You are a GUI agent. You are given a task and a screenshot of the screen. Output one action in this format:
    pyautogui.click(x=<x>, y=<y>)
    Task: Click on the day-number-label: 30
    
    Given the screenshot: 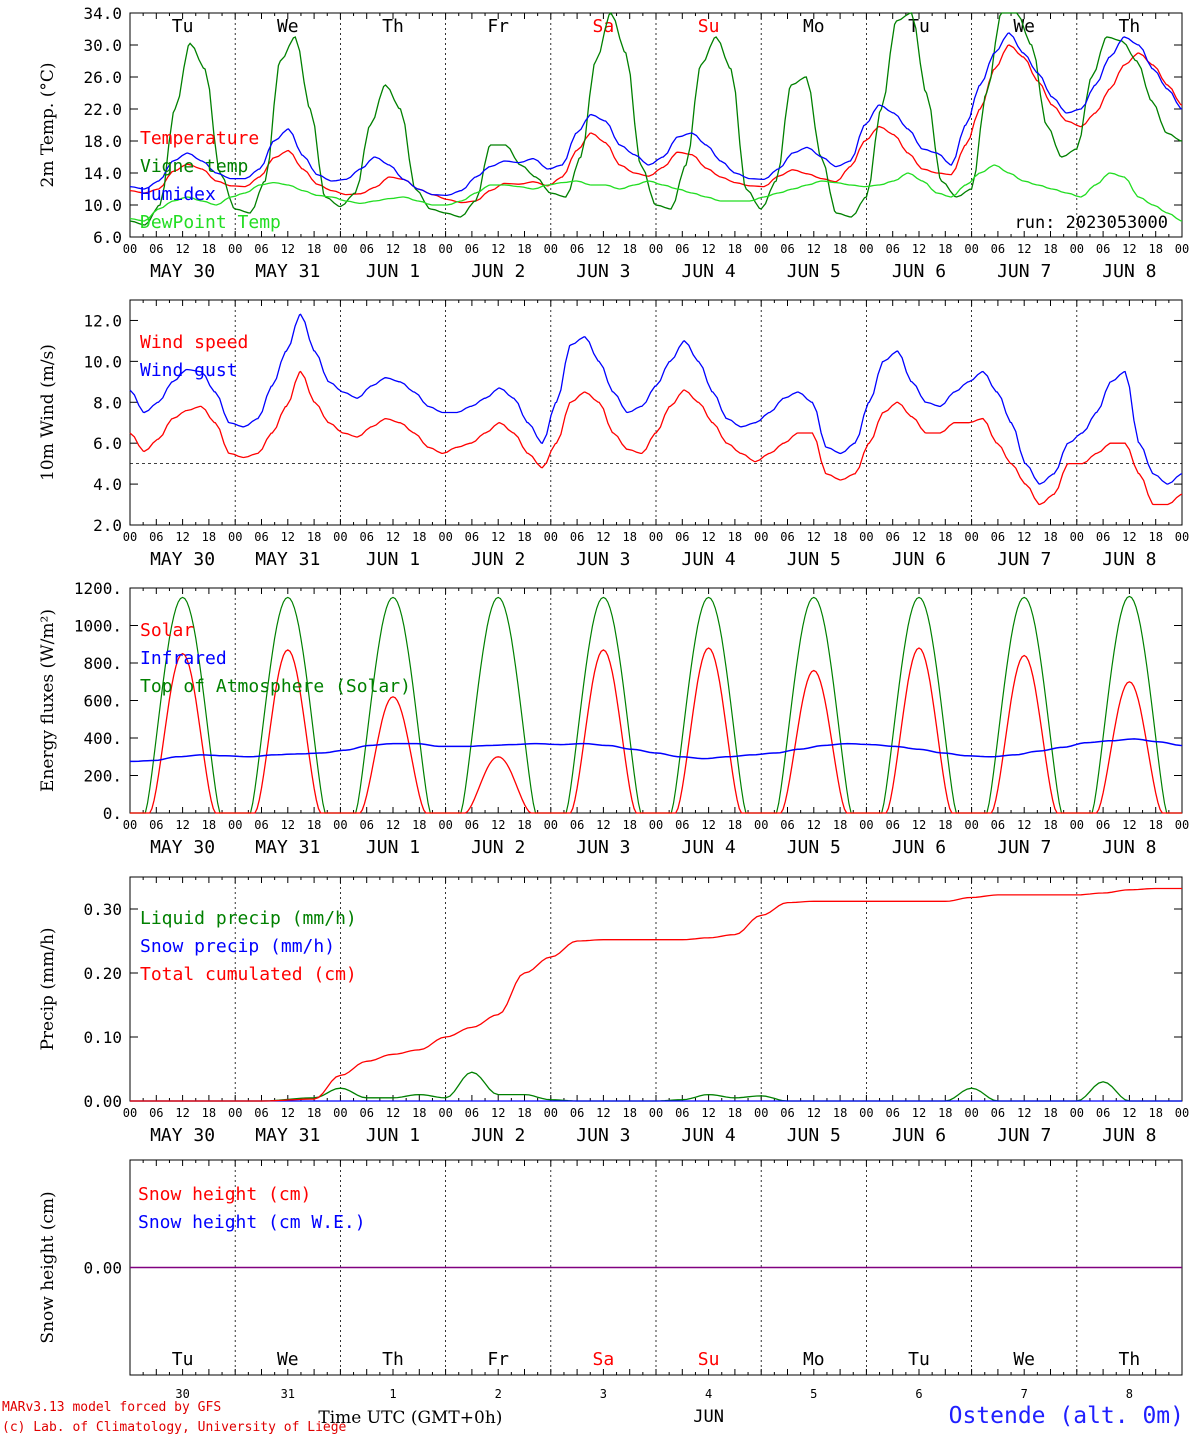 What is the action you would take?
    pyautogui.click(x=182, y=1394)
    